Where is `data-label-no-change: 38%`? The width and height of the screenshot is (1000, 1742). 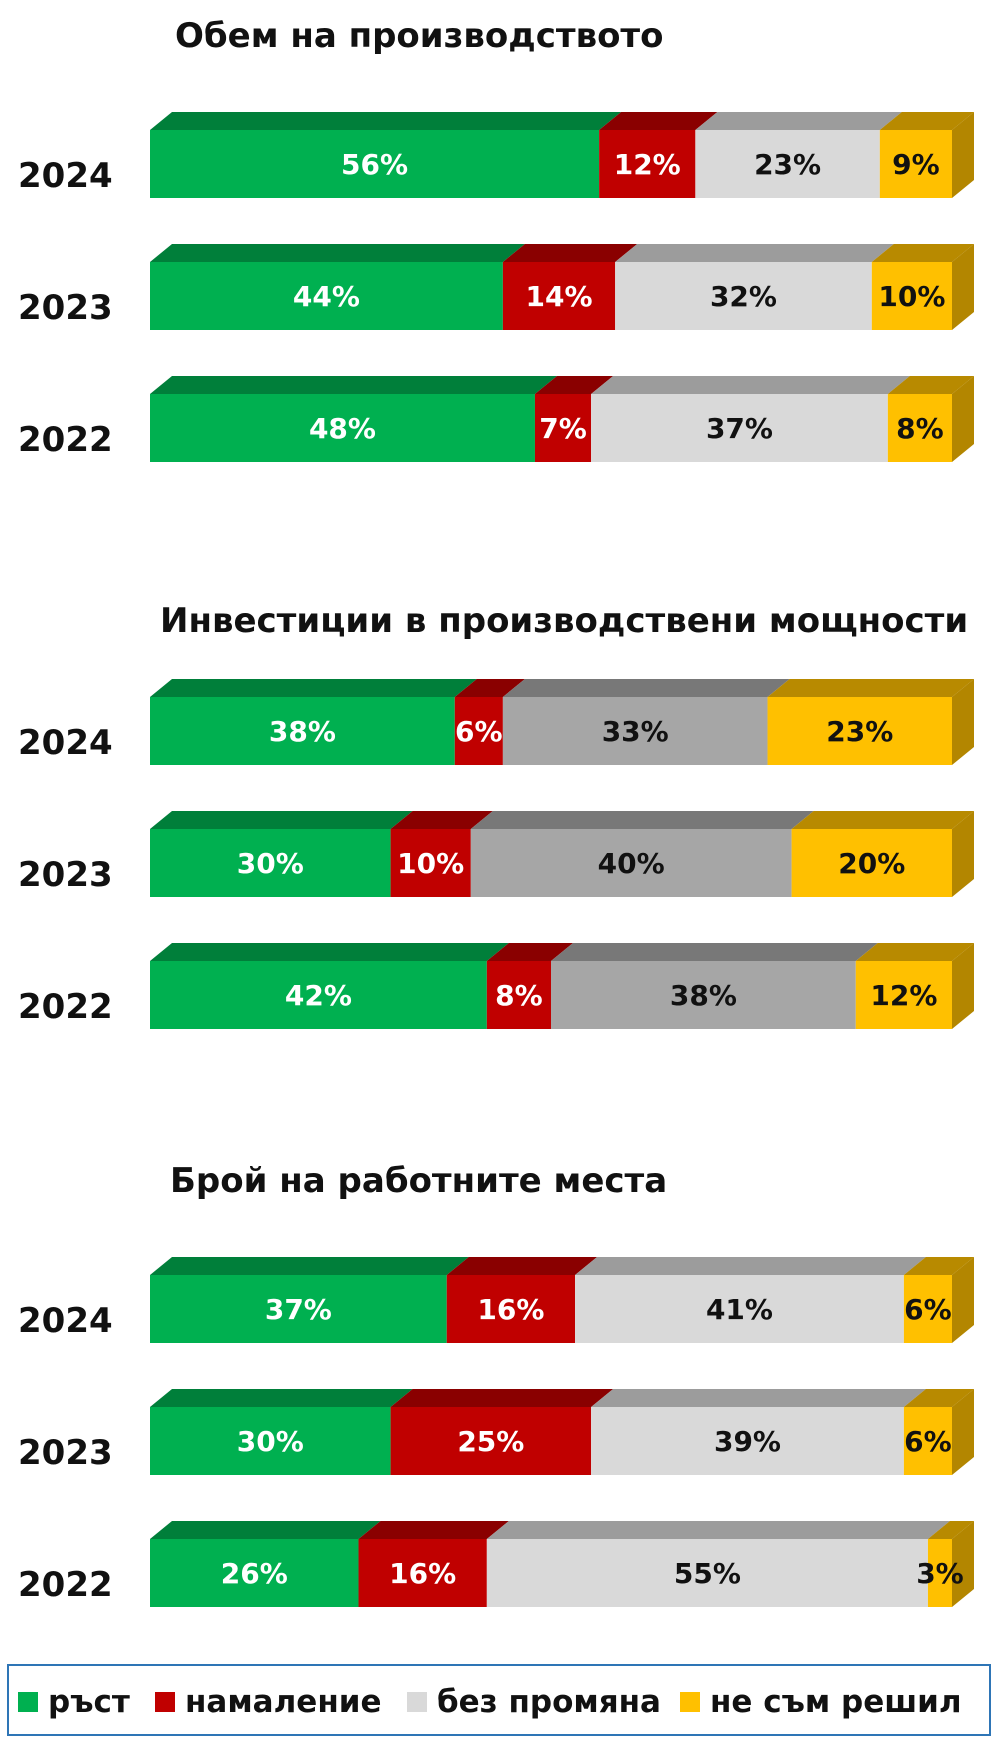
data-label-no-change: 38% is located at coordinates (703, 995).